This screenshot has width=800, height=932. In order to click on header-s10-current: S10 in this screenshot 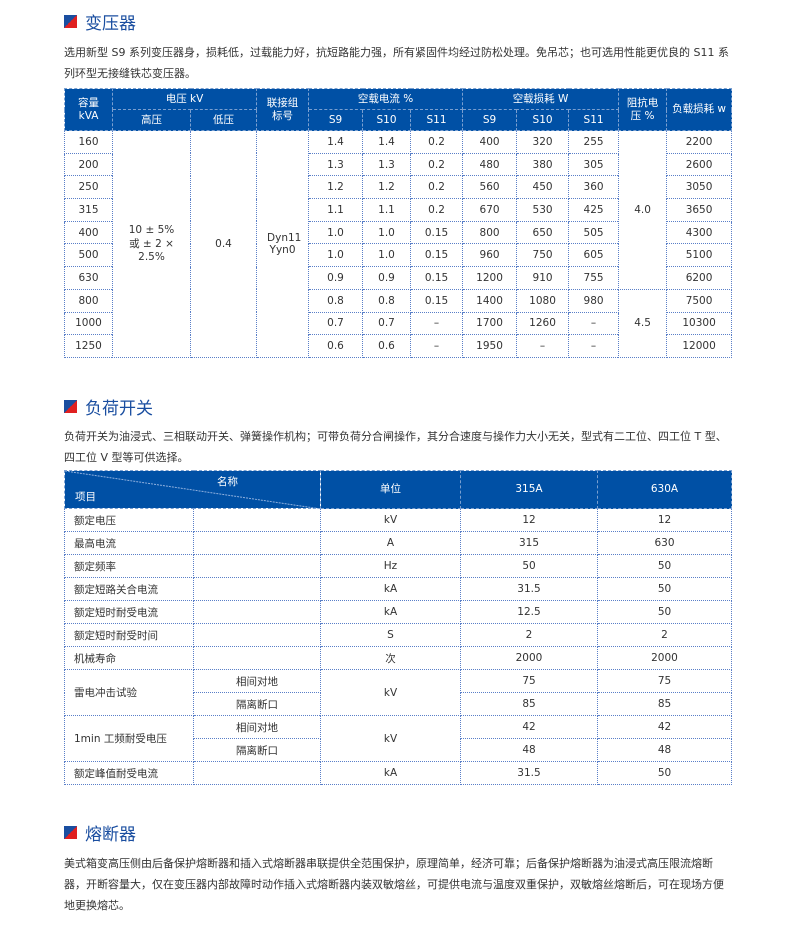, I will do `click(387, 120)`.